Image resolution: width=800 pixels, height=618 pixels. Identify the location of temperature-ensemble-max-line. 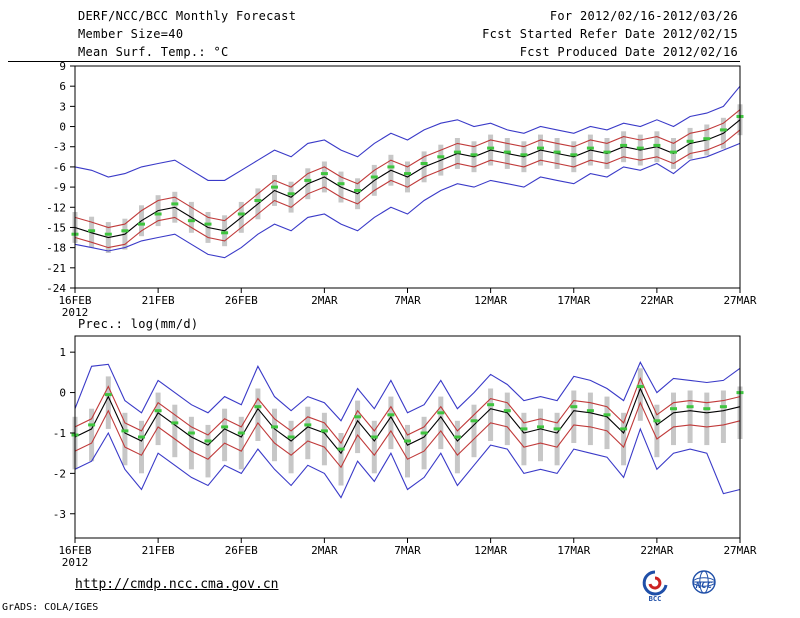
(407, 133).